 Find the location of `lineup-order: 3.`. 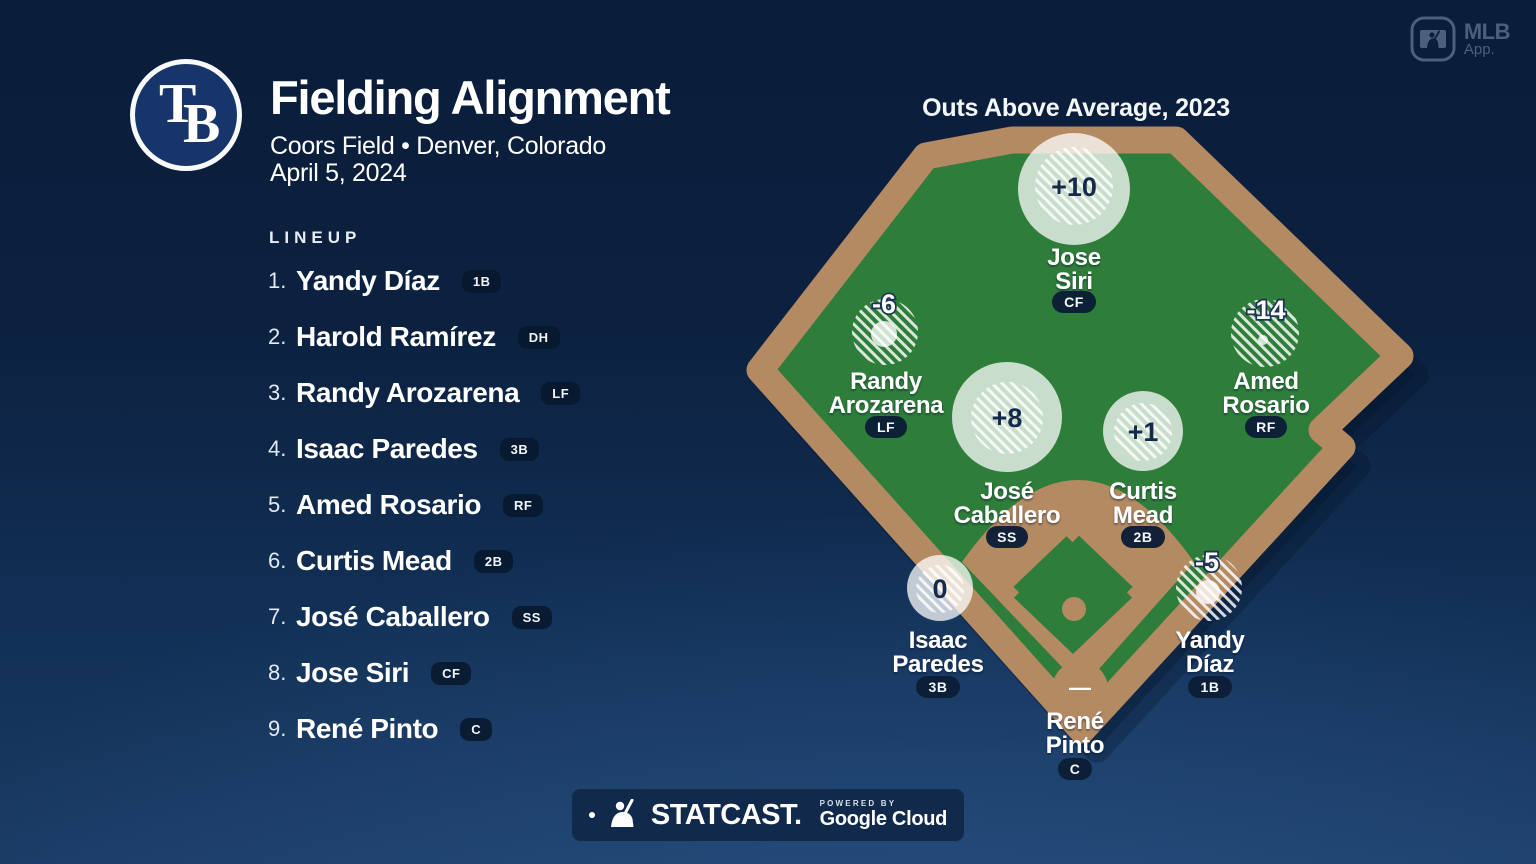

lineup-order: 3. is located at coordinates (277, 392).